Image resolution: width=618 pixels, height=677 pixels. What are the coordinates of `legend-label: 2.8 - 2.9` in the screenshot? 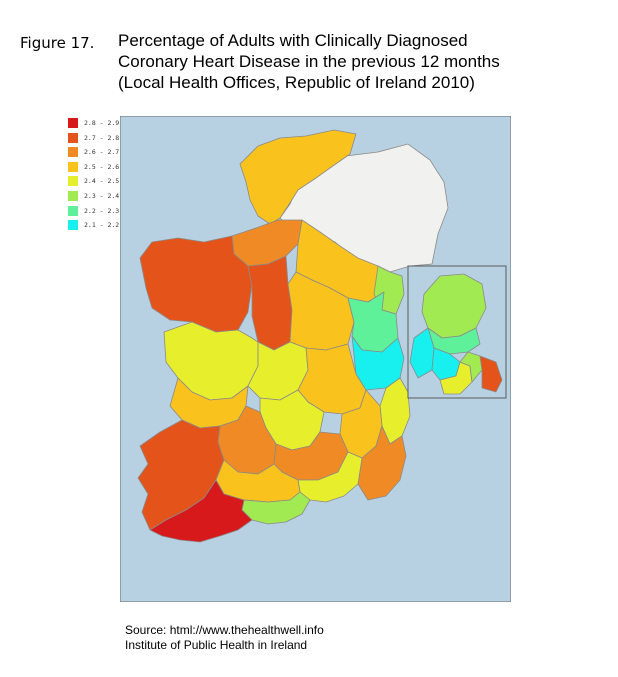 It's located at (102, 123).